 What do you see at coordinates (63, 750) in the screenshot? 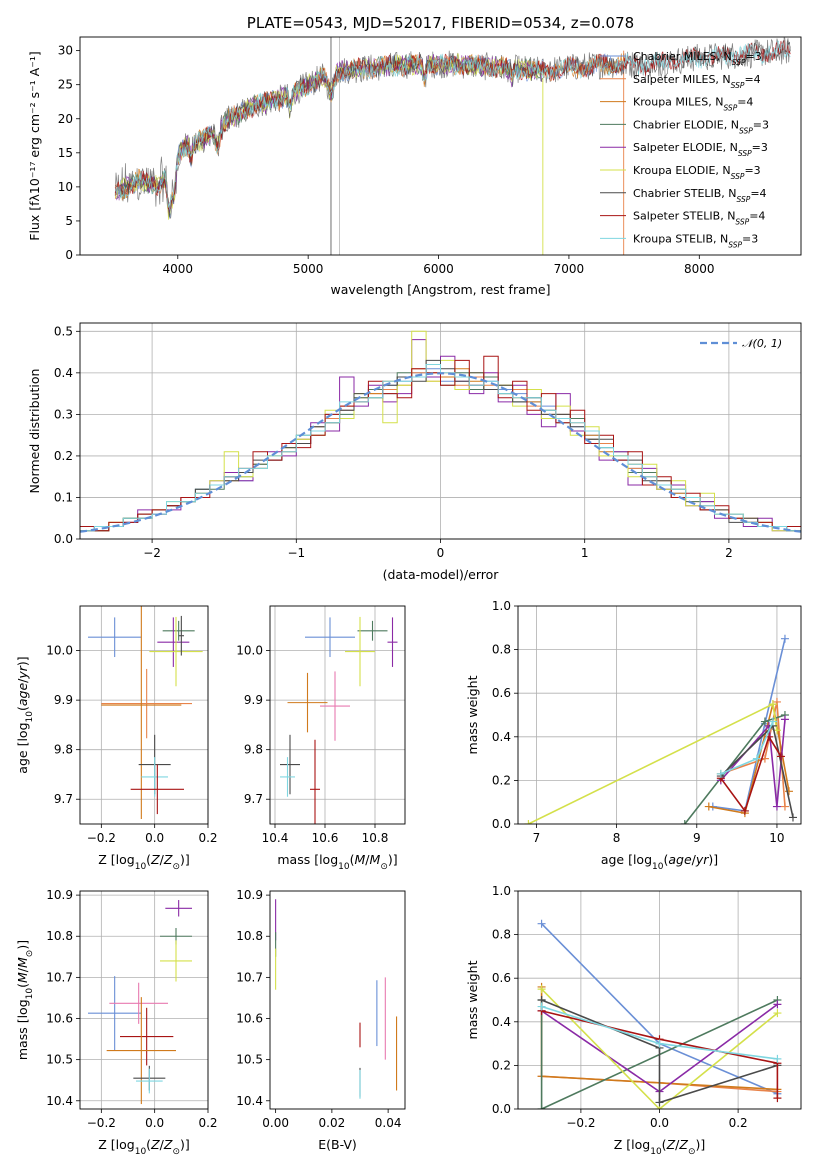
I see `y-tick-label: 9.8` at bounding box center [63, 750].